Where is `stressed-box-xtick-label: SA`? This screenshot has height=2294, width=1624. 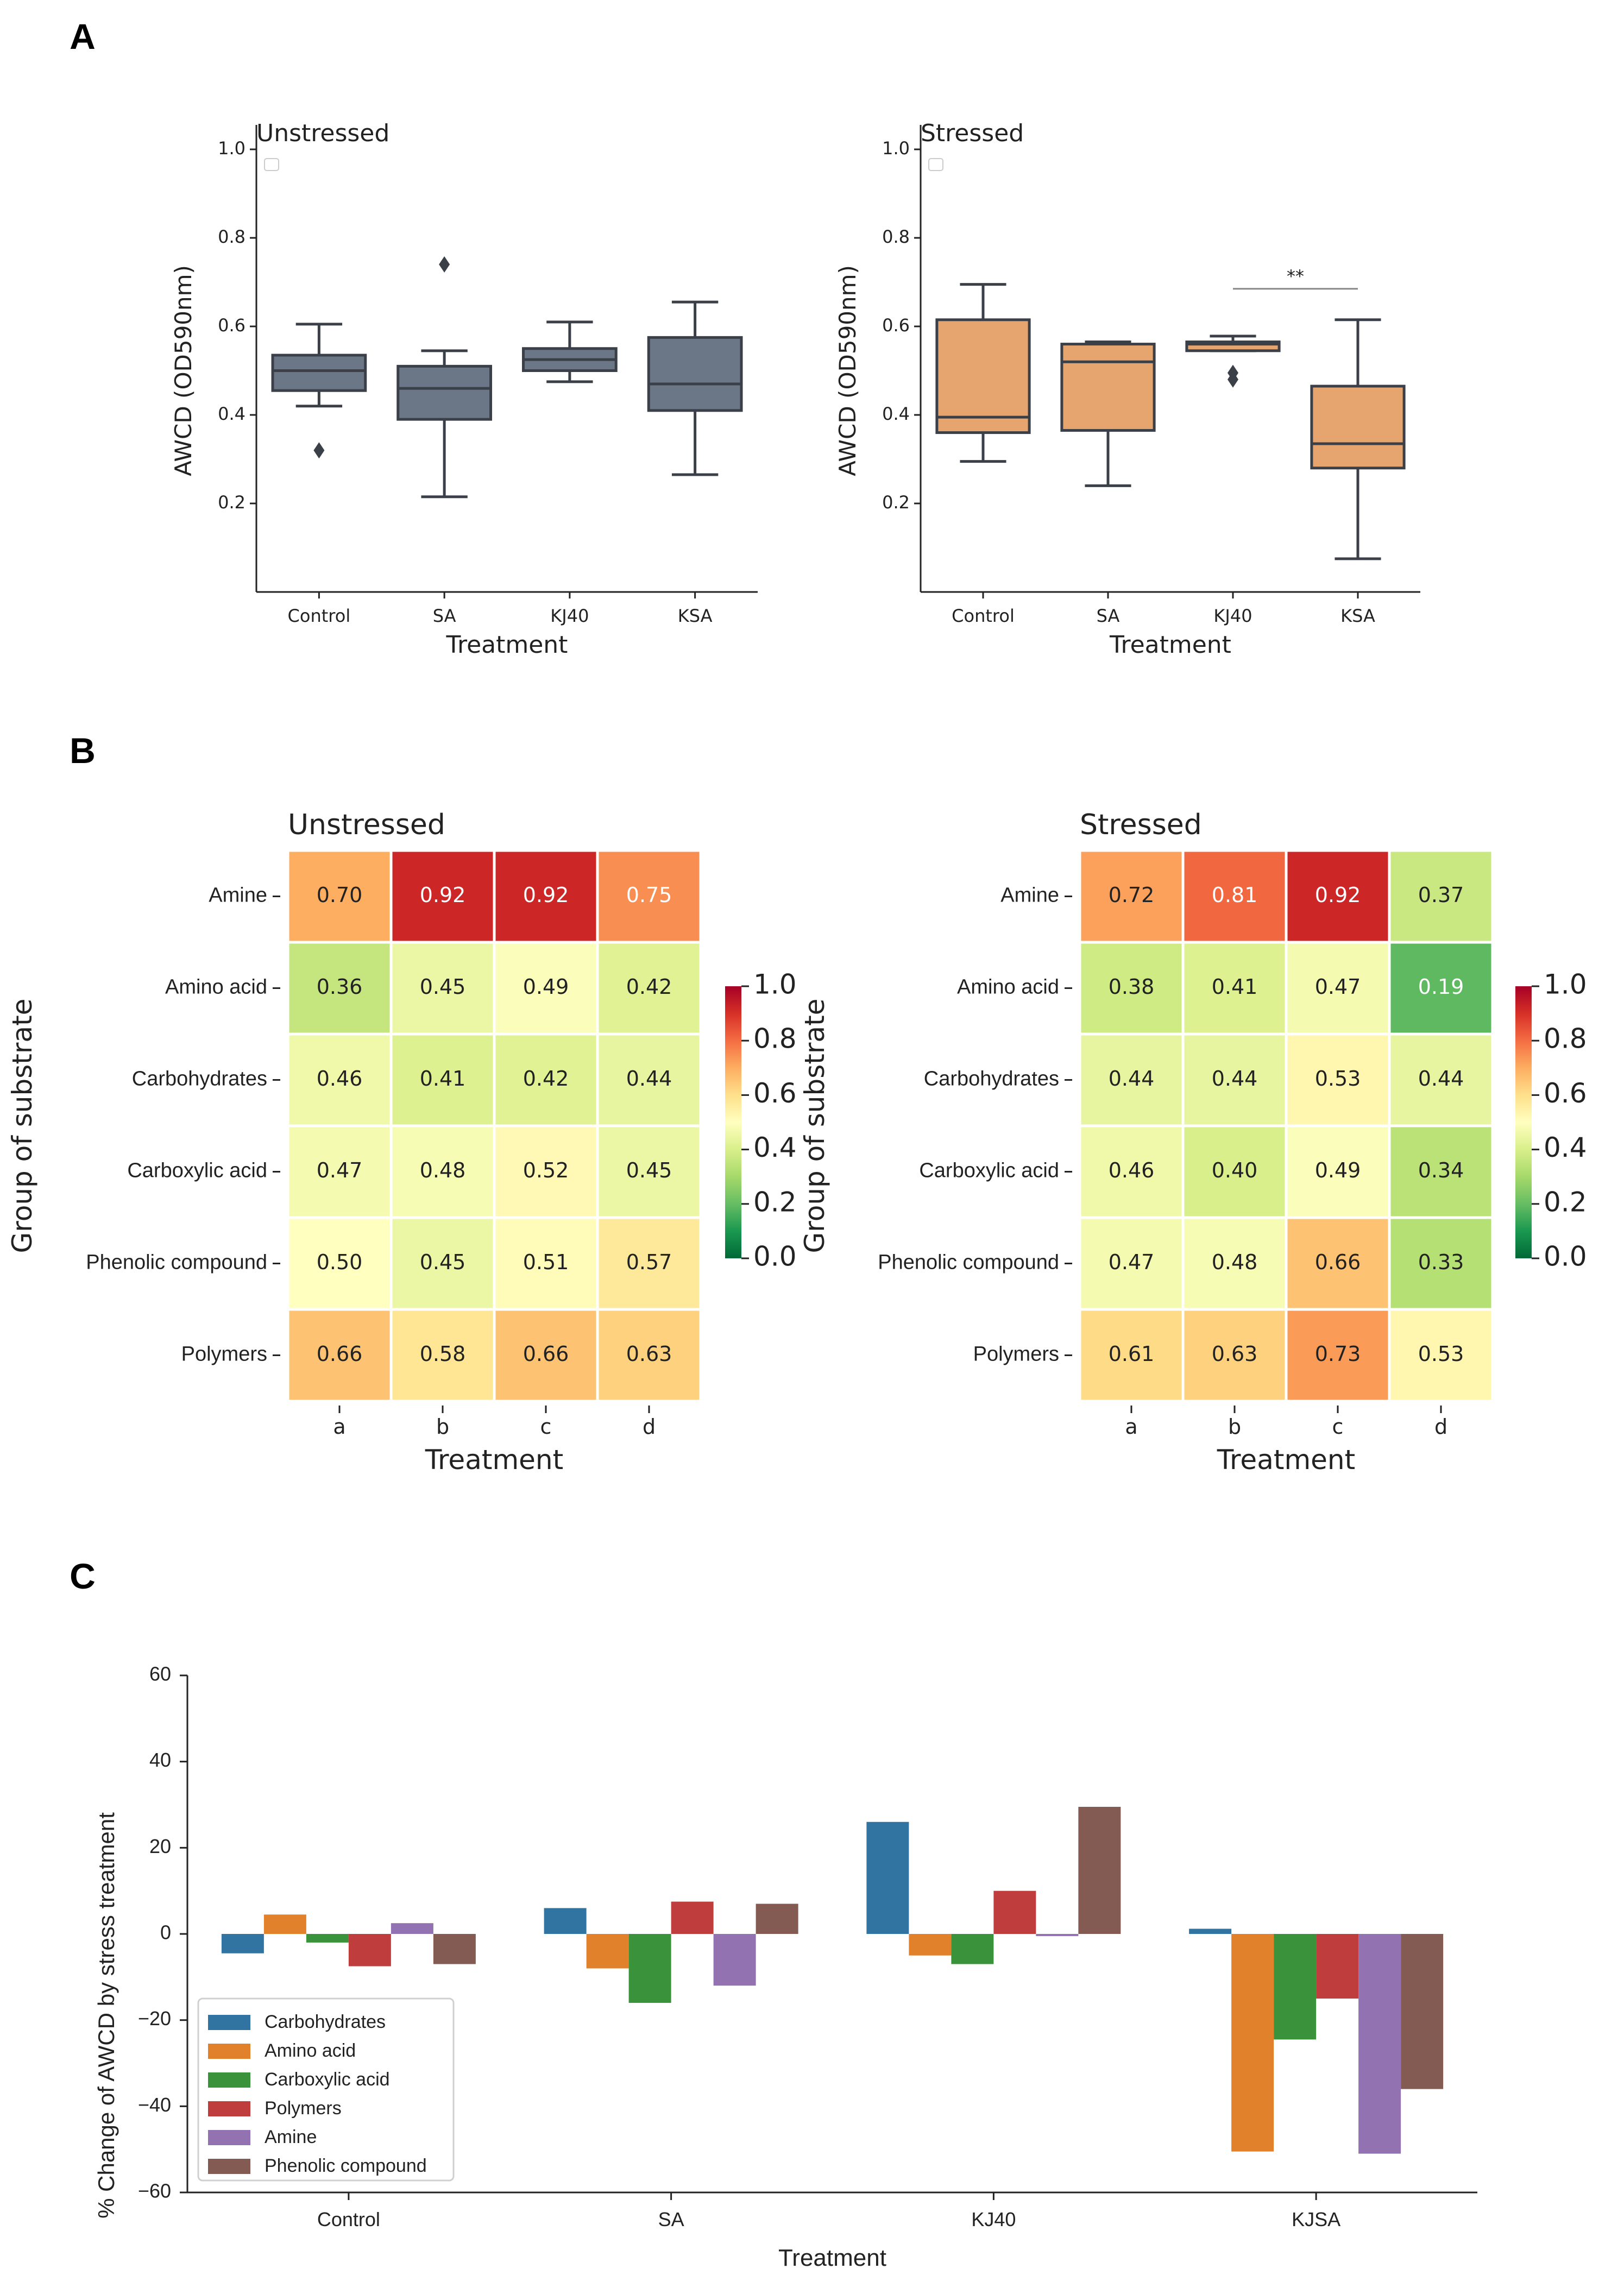 stressed-box-xtick-label: SA is located at coordinates (1108, 616).